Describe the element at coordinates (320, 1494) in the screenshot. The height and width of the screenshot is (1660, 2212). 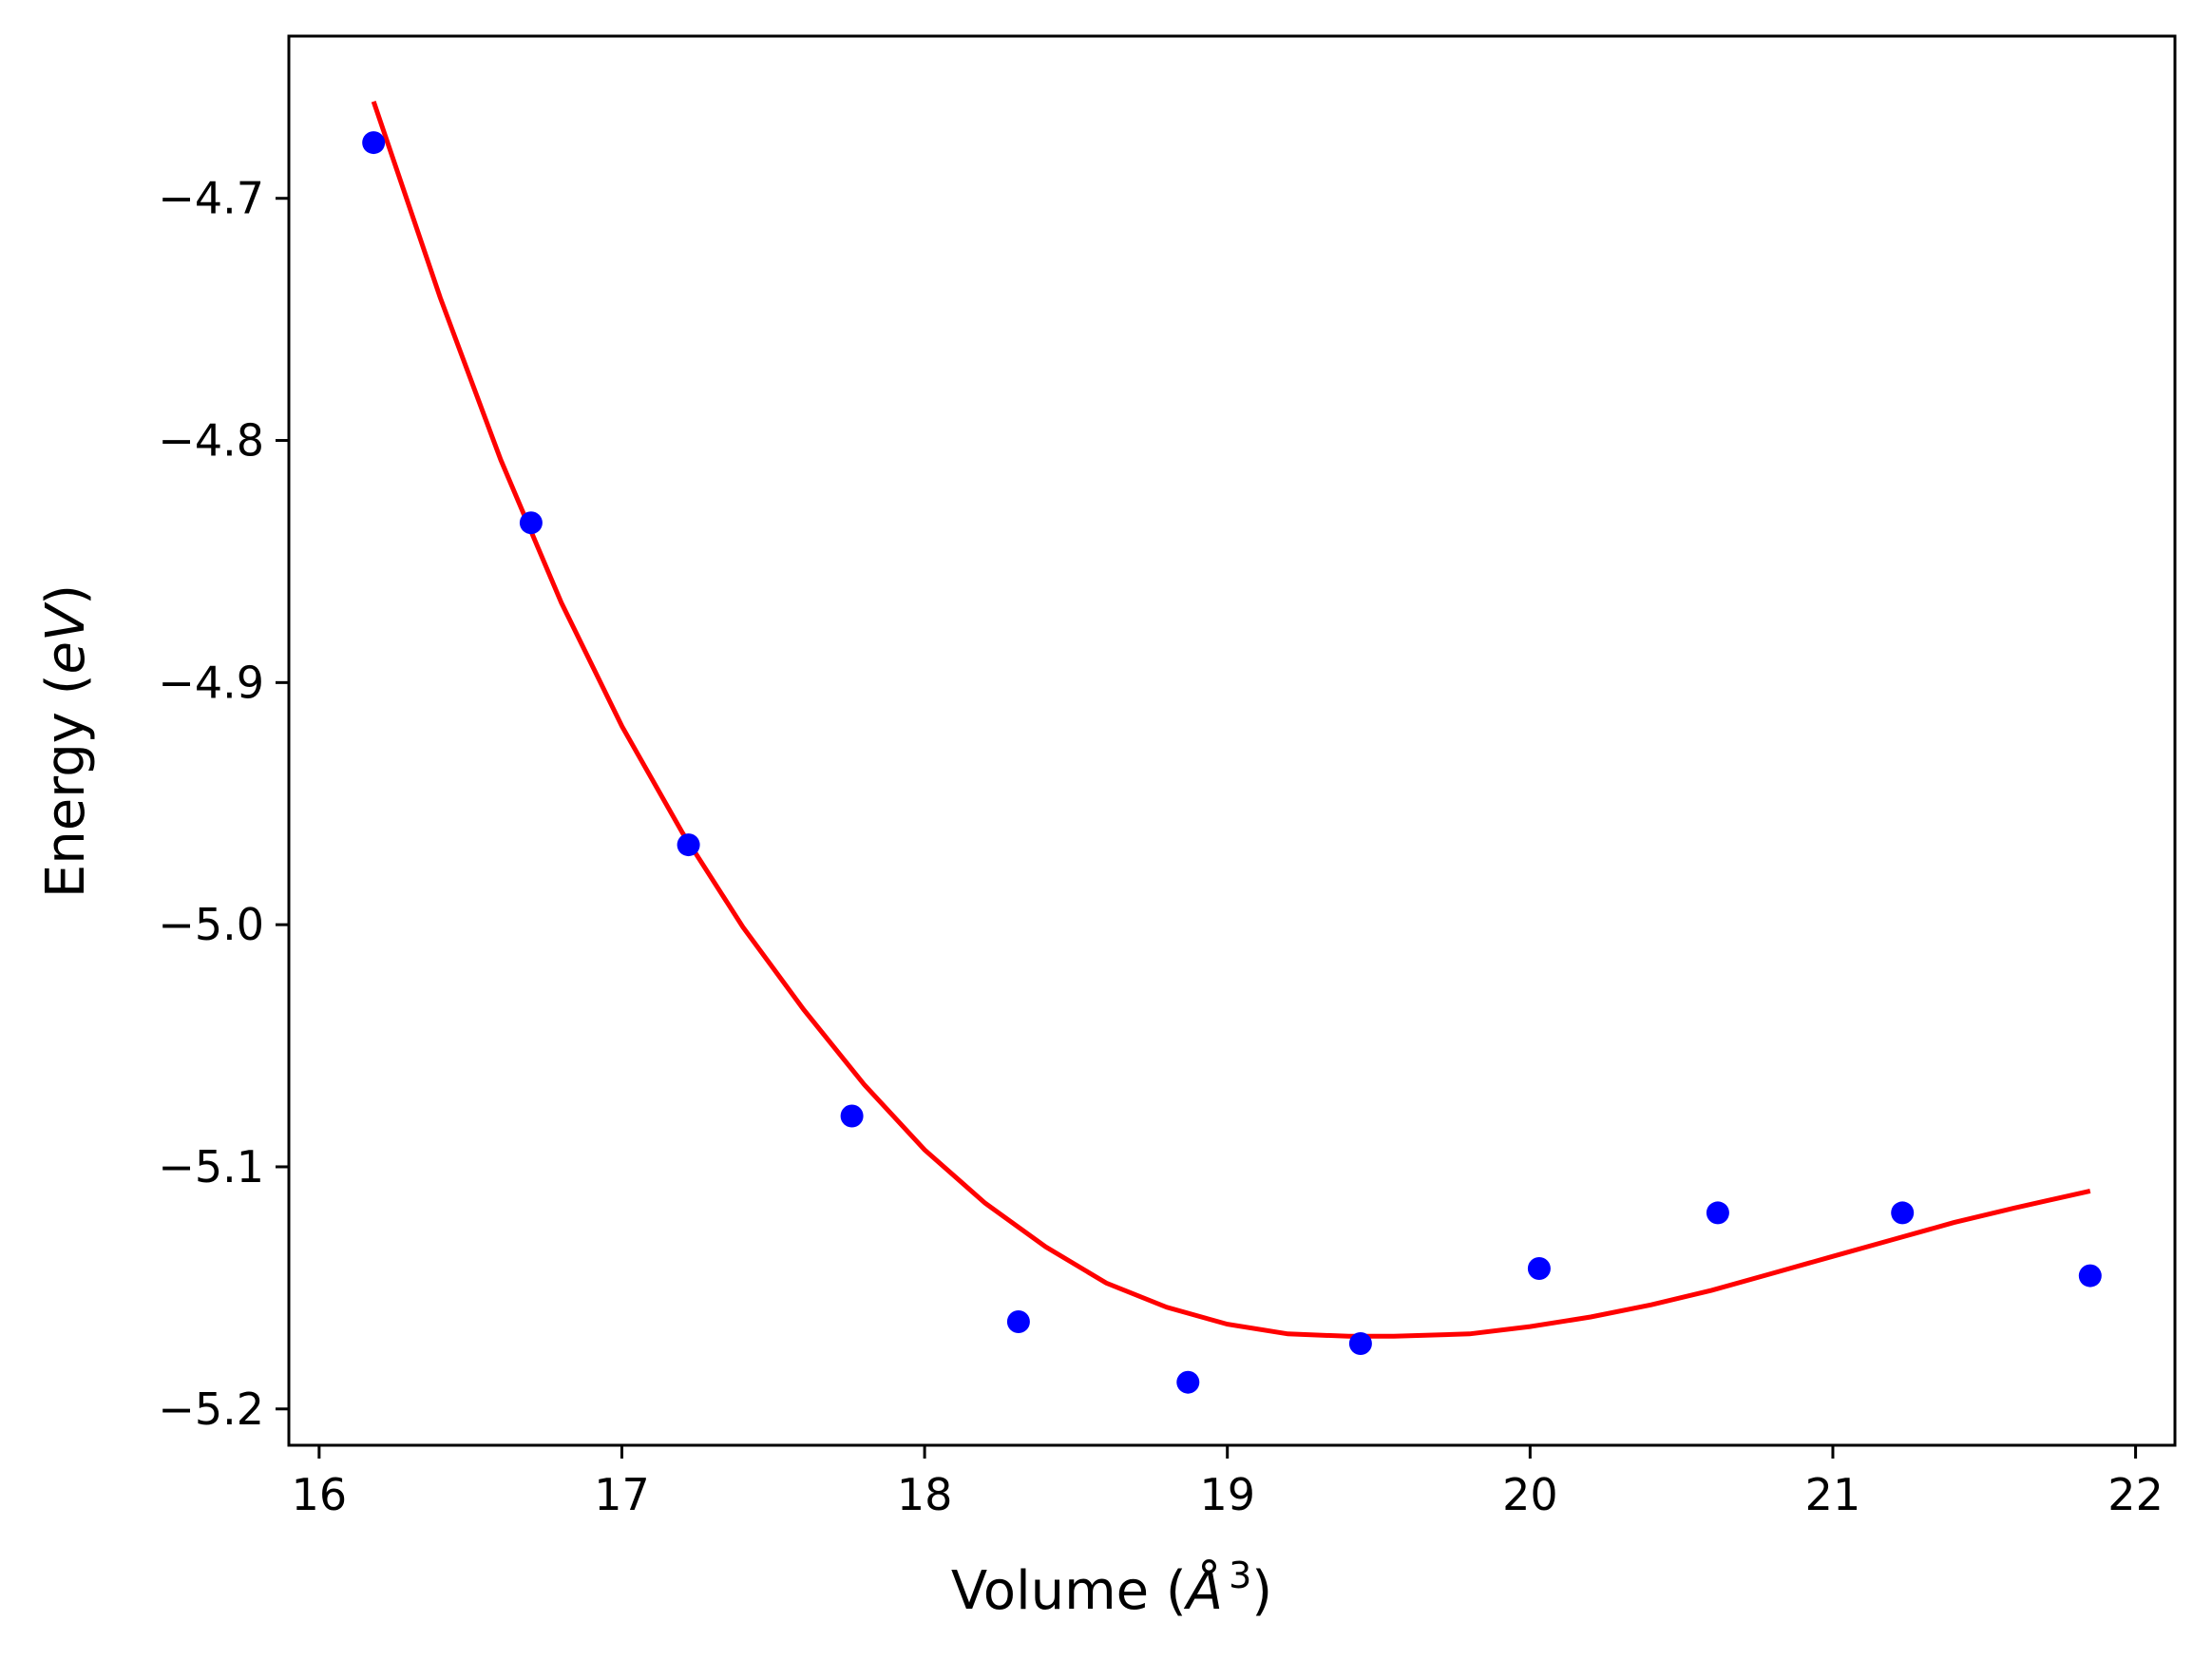
I see `x-tick-label: 16` at that location.